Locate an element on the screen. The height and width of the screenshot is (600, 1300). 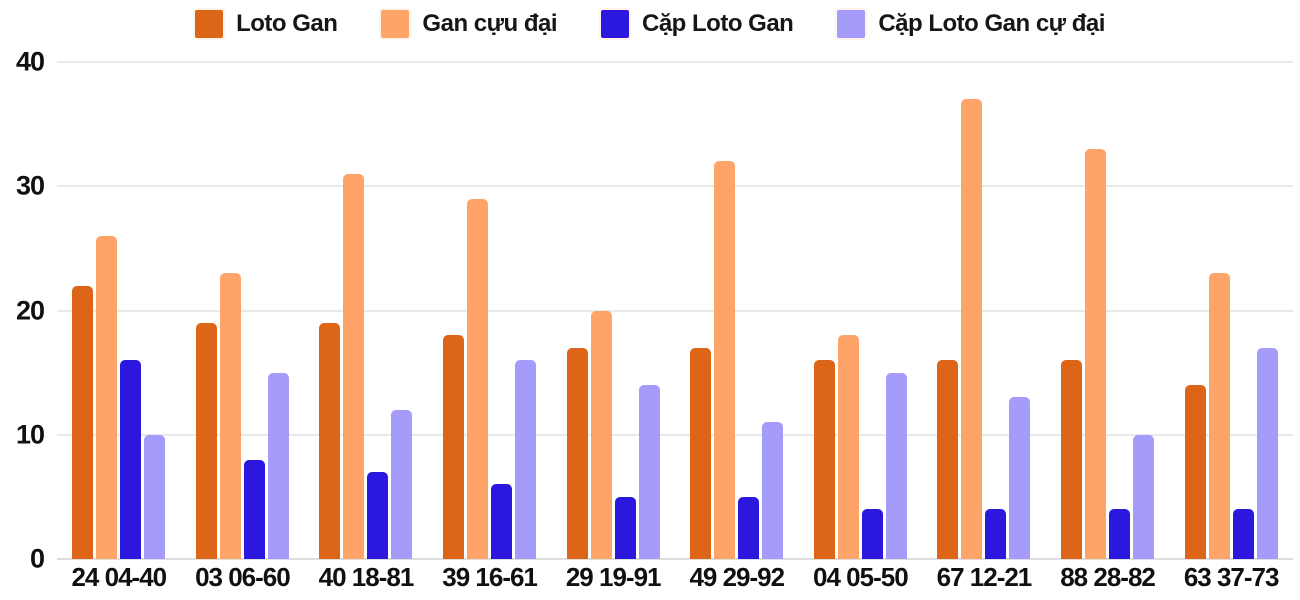
y-tick-label: 20 is located at coordinates (30, 310).